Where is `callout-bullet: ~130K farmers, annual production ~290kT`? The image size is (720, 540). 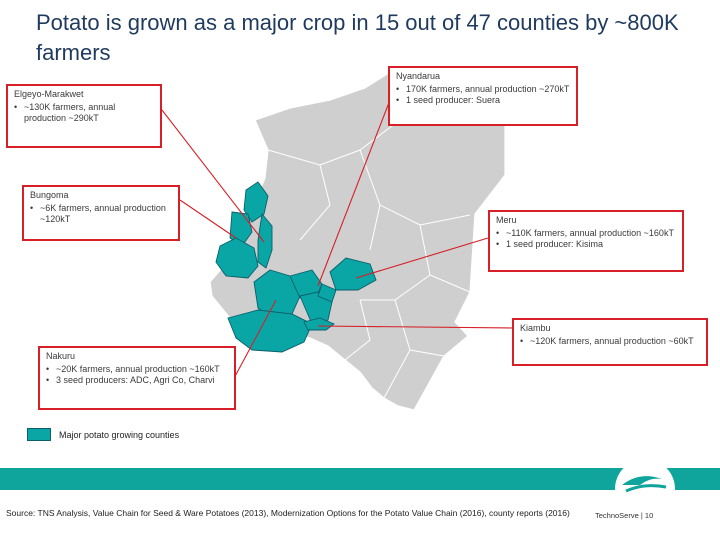
callout-bullet: ~130K farmers, annual production ~290kT is located at coordinates (84, 113).